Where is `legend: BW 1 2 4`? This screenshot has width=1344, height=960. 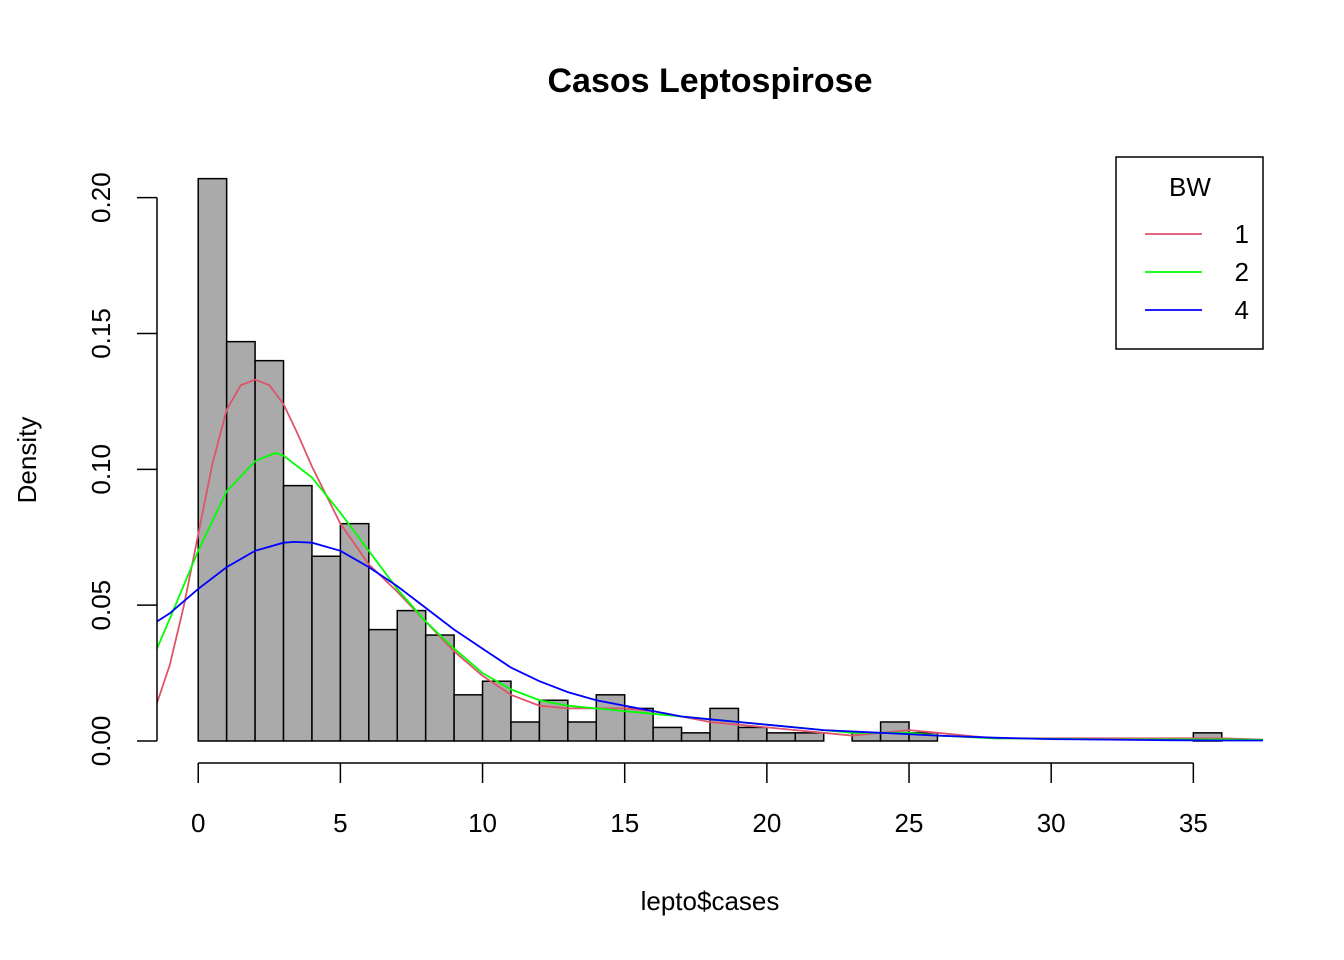 legend: BW 1 2 4 is located at coordinates (1189, 253).